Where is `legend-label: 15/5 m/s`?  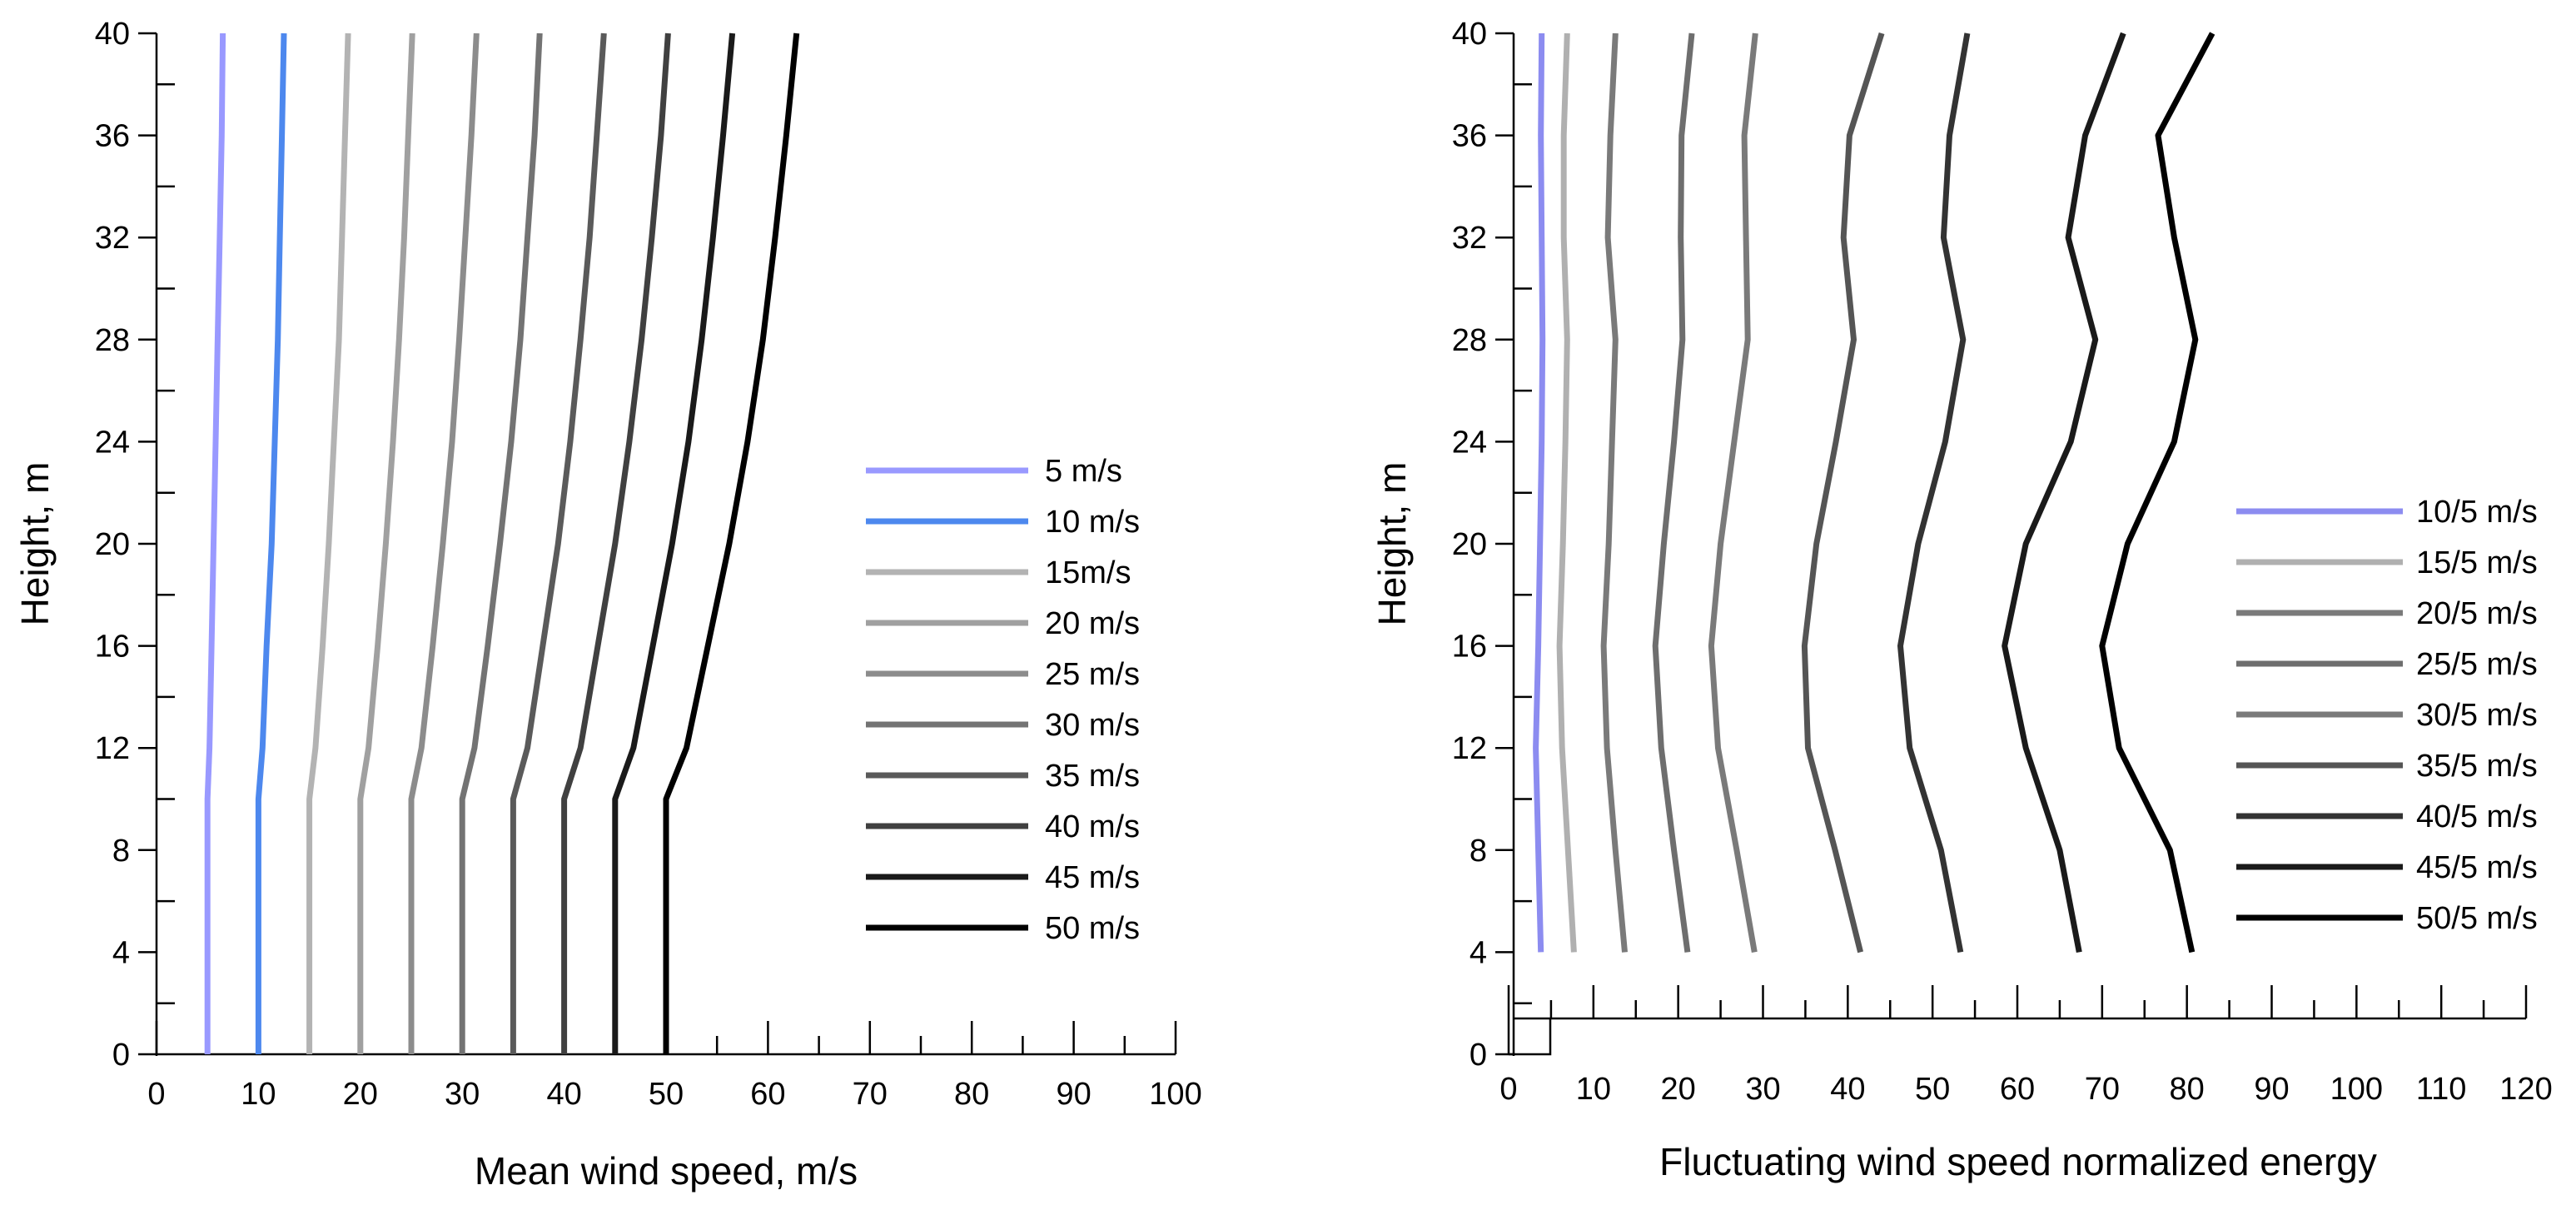
legend-label: 15/5 m/s is located at coordinates (2477, 562).